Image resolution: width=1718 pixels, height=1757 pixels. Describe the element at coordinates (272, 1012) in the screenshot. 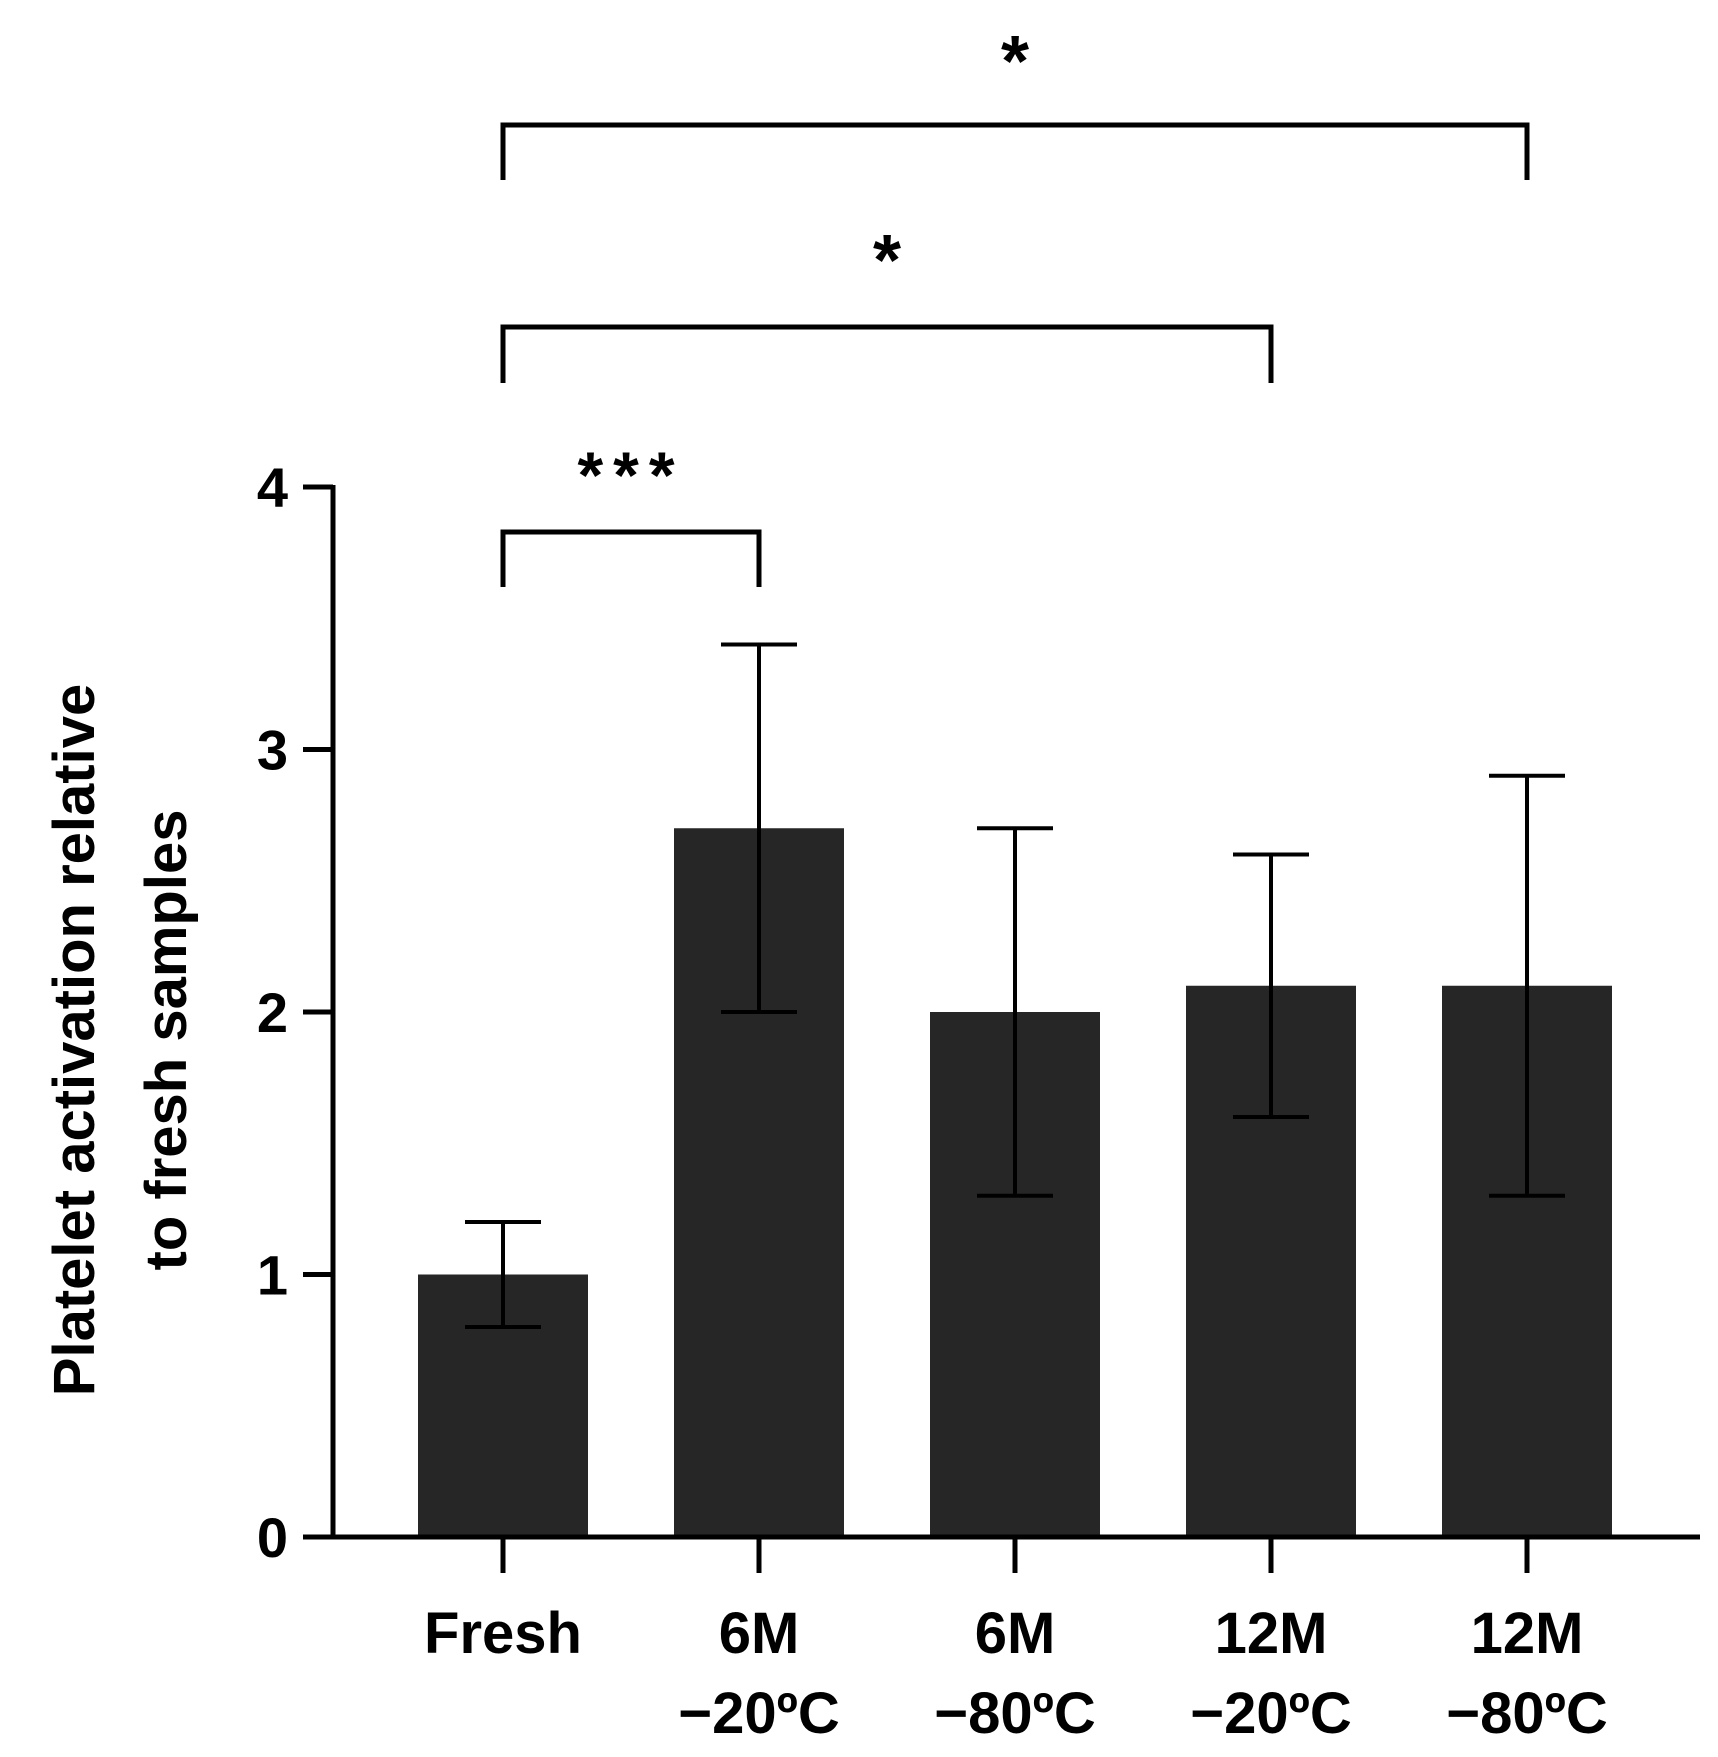

I see `y-tick-label-2: 2` at that location.